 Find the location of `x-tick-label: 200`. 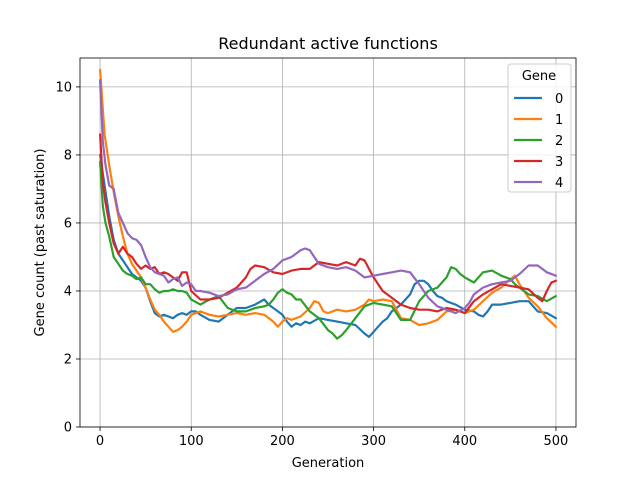

x-tick-label: 200 is located at coordinates (282, 441).